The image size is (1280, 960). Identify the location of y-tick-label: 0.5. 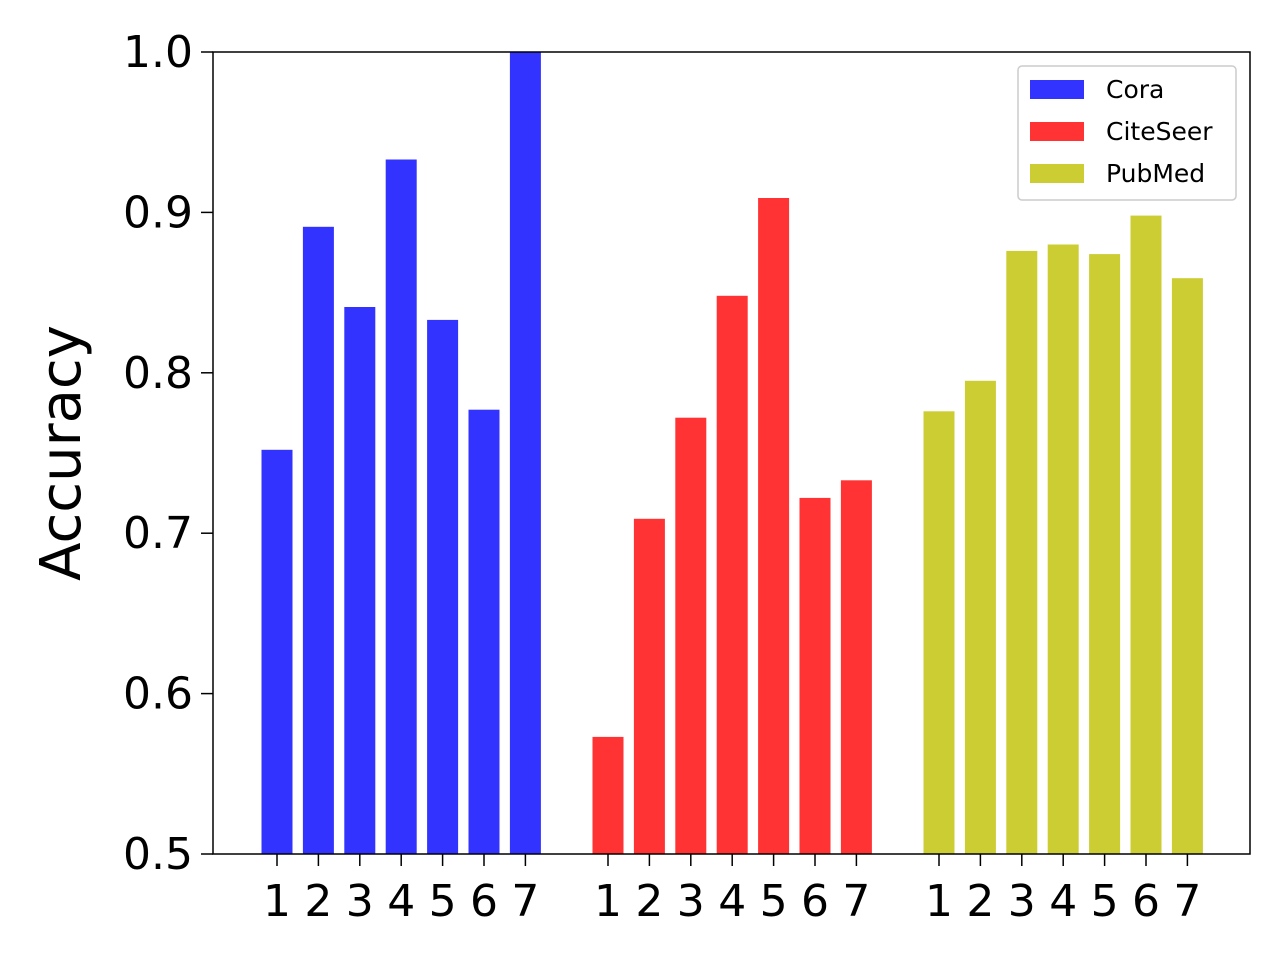
(158, 854).